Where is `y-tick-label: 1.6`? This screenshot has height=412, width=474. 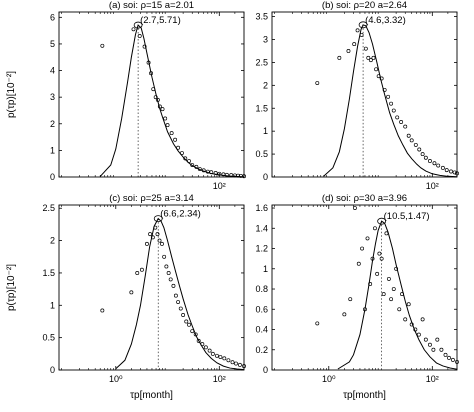 y-tick-label: 1.6 is located at coordinates (261, 208).